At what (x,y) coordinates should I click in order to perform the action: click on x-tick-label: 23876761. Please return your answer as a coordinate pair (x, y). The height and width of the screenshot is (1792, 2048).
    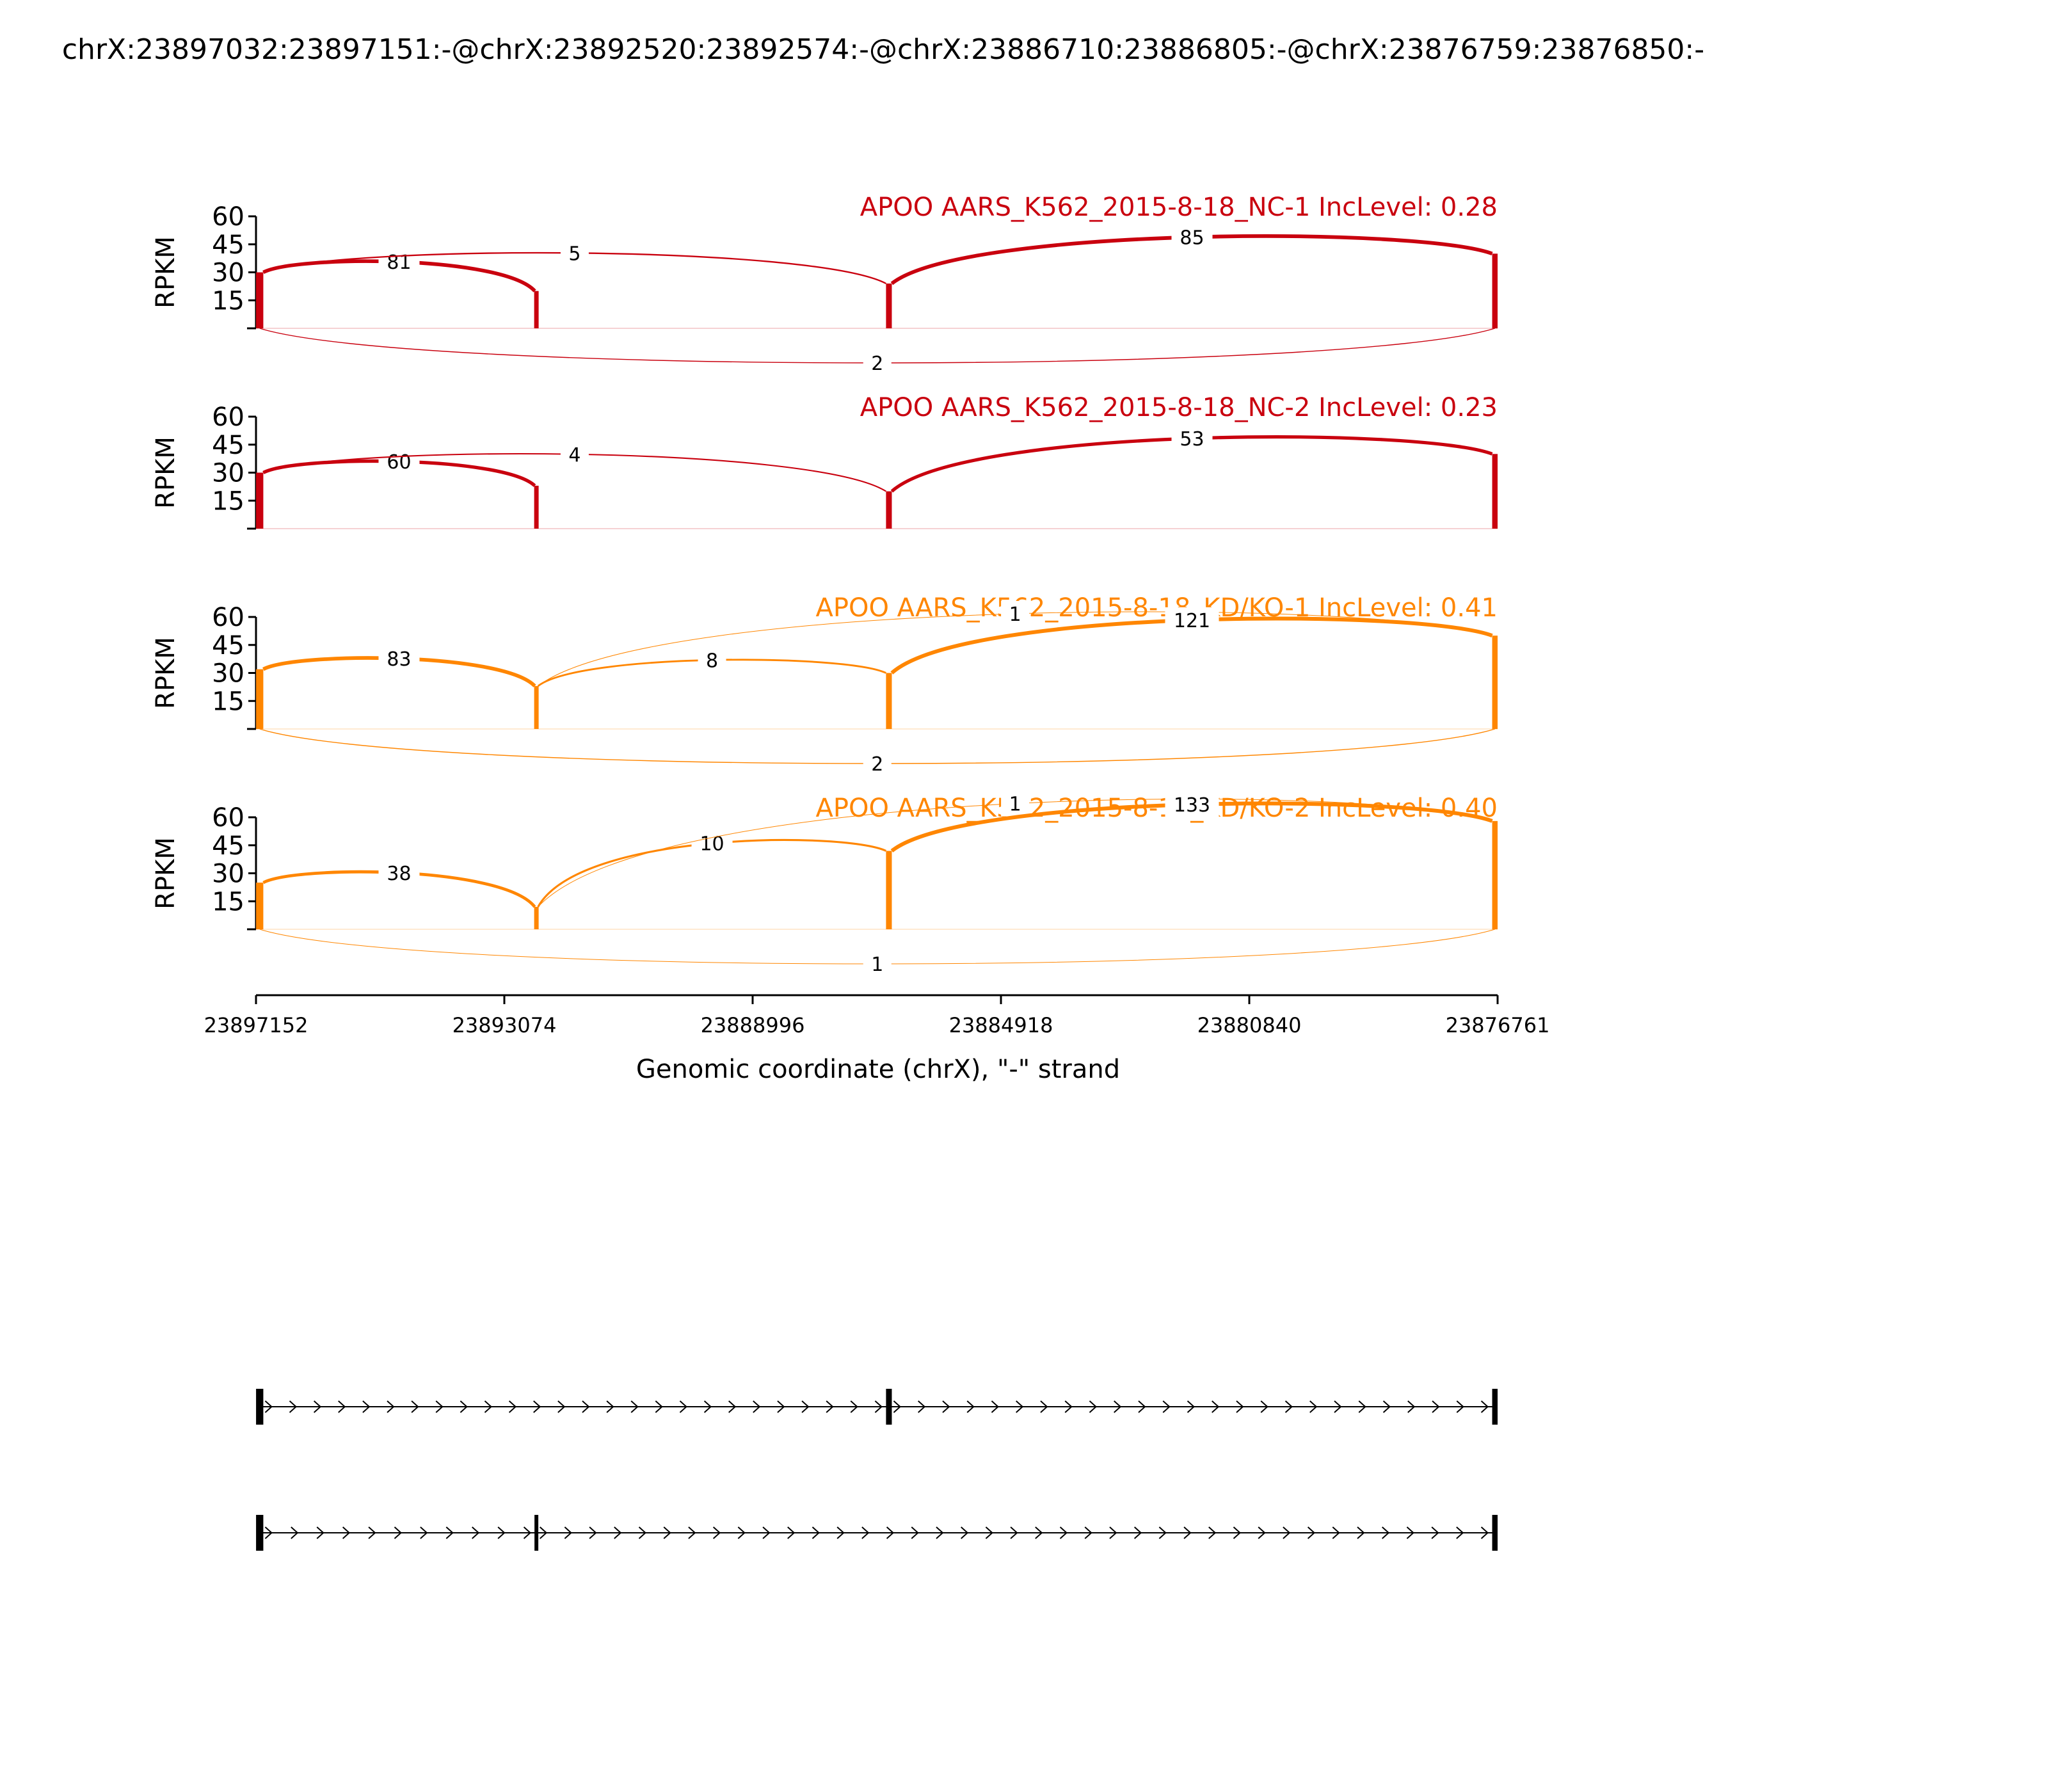
    Looking at the image, I should click on (1498, 1025).